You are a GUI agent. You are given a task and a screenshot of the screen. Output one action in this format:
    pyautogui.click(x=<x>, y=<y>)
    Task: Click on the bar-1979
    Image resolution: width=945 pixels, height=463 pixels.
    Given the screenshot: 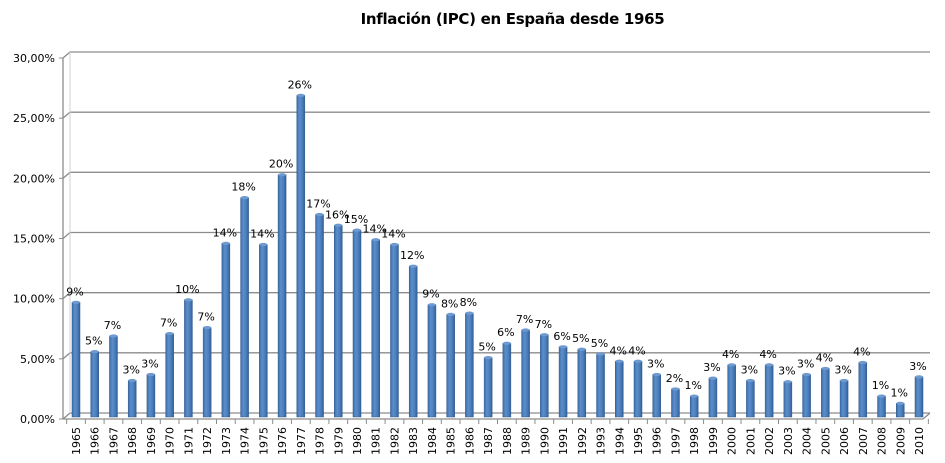 What is the action you would take?
    pyautogui.click(x=338, y=321)
    